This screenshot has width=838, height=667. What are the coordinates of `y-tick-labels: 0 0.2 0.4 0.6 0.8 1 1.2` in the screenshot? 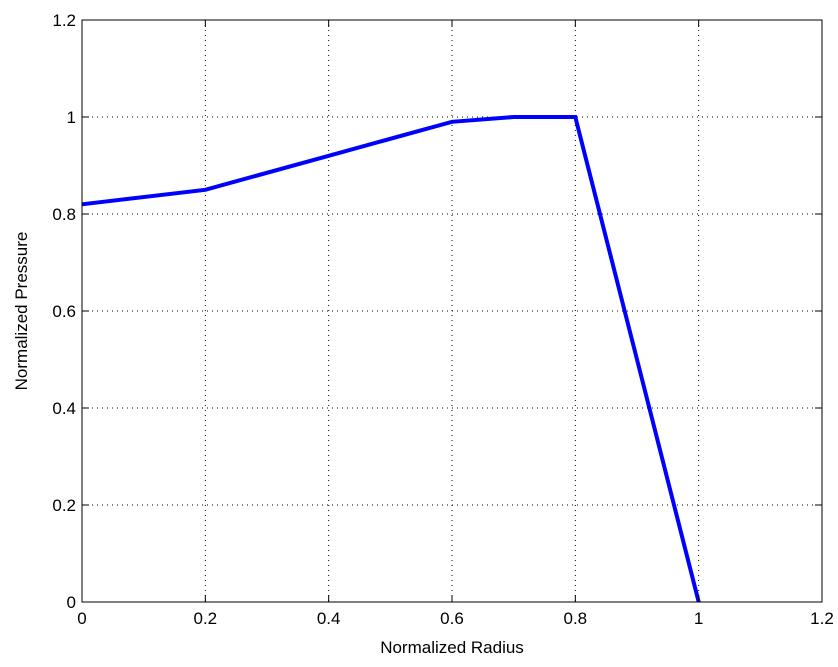 It's located at (64, 311).